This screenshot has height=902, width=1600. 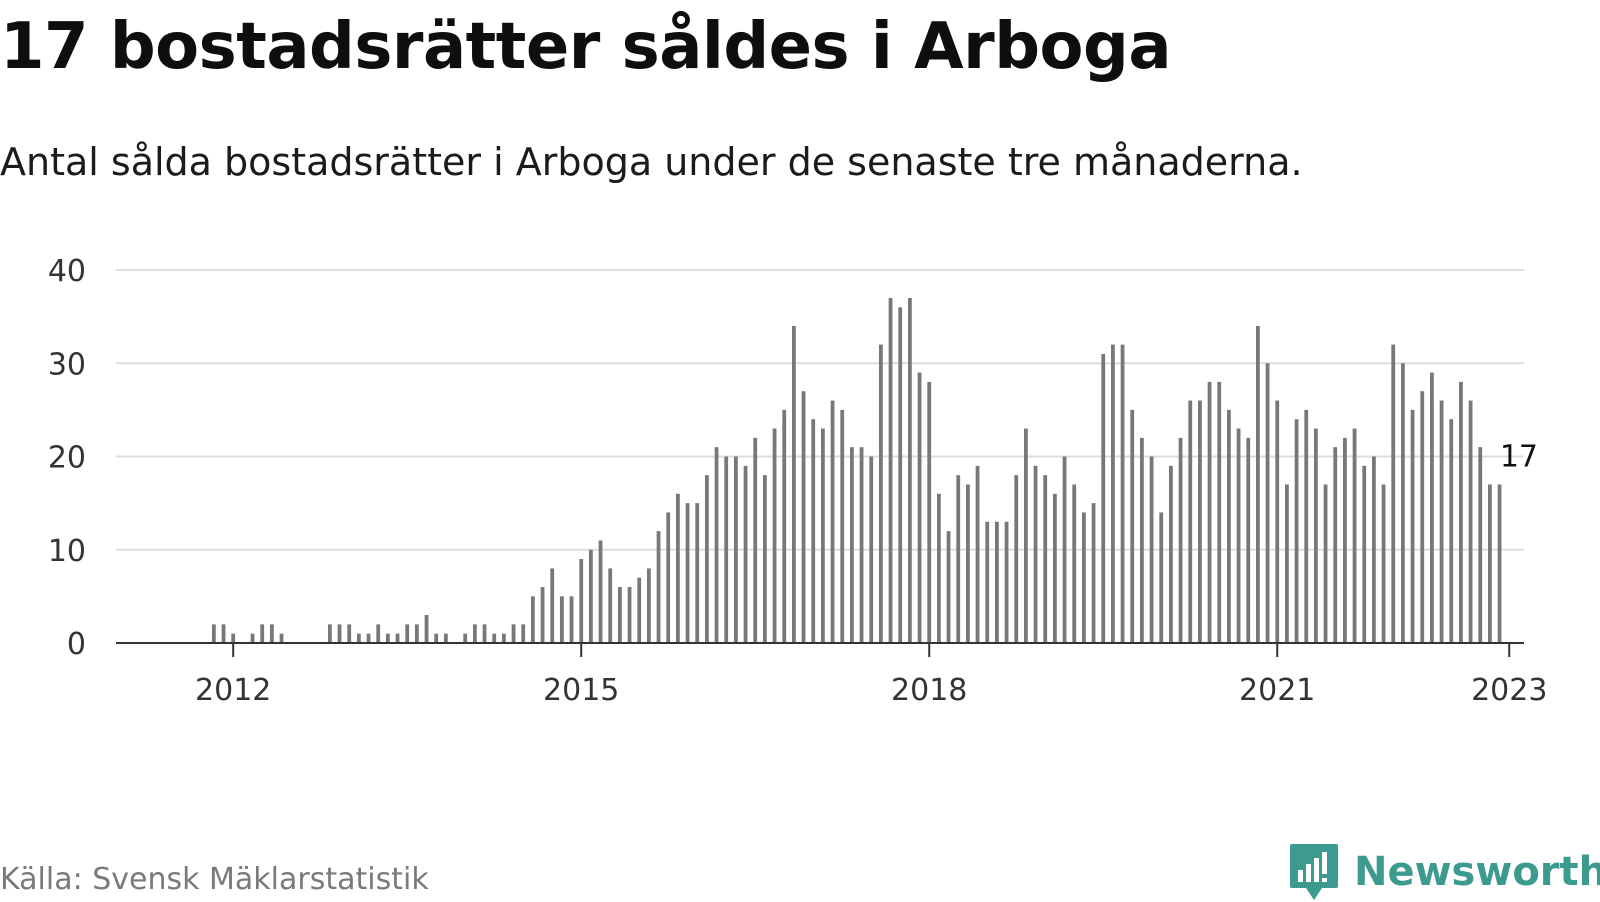 What do you see at coordinates (67, 271) in the screenshot?
I see `y-tick-label: 40` at bounding box center [67, 271].